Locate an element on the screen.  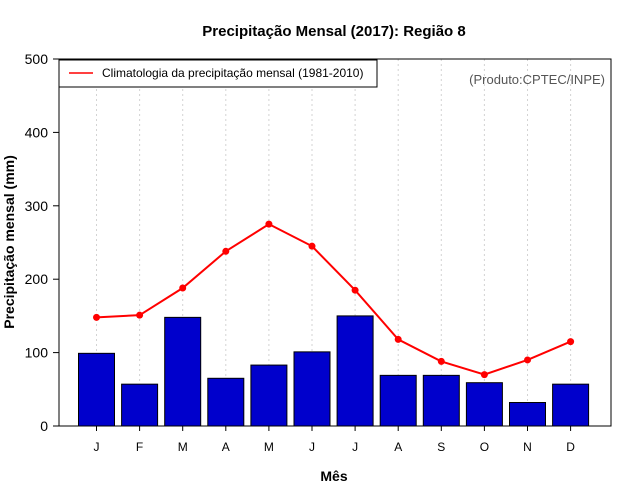
y-tick-label: 200 is located at coordinates (37, 279).